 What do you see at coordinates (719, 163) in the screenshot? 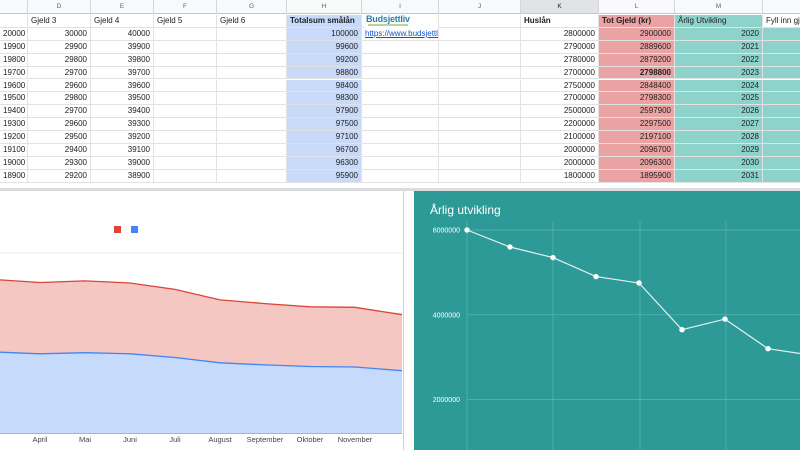
I see `cell-year: 2030` at bounding box center [719, 163].